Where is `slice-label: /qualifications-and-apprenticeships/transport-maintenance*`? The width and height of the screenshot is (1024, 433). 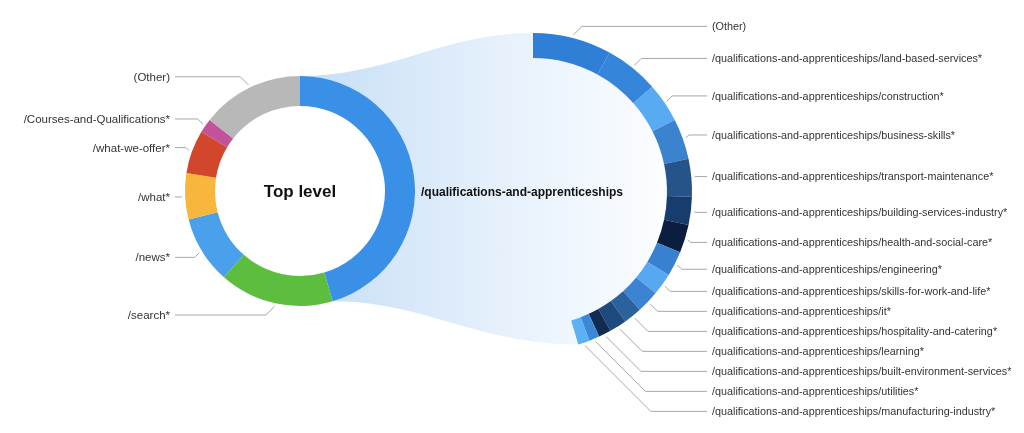
slice-label: /qualifications-and-apprenticeships/transport-maintenance* is located at coordinates (853, 176).